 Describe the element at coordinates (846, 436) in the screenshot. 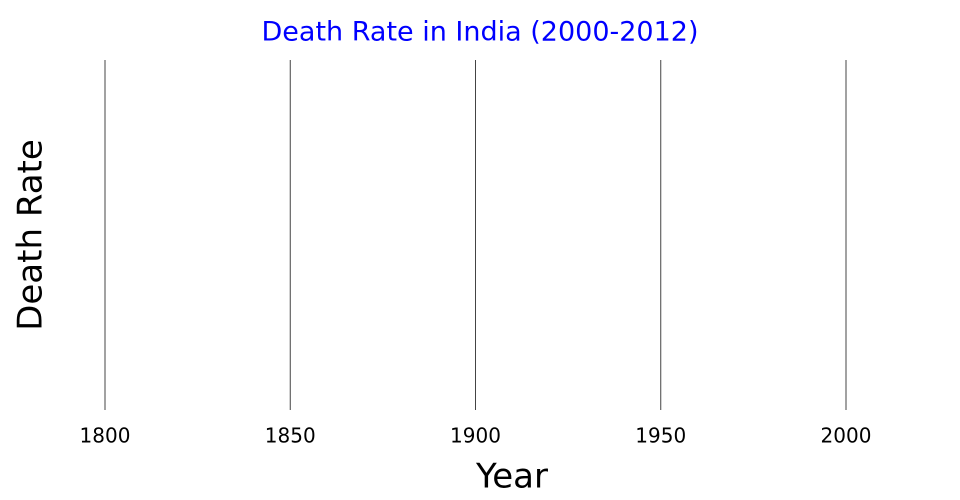

I see `x-tick-label: 2000` at that location.